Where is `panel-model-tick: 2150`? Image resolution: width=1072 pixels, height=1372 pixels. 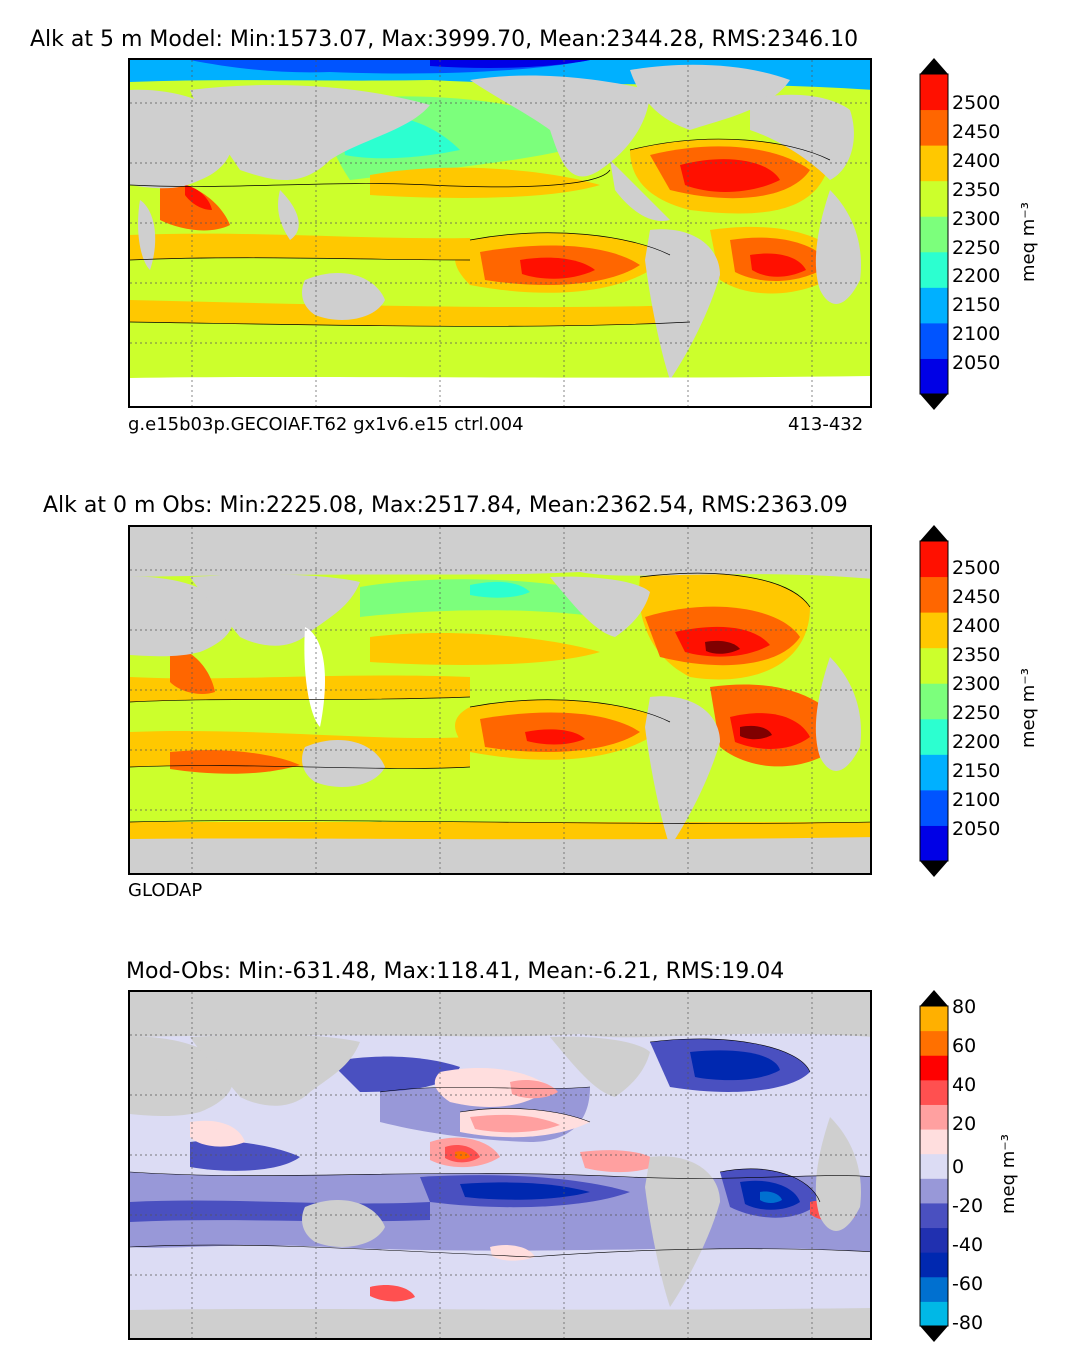
panel-model-tick: 2150 is located at coordinates (976, 305).